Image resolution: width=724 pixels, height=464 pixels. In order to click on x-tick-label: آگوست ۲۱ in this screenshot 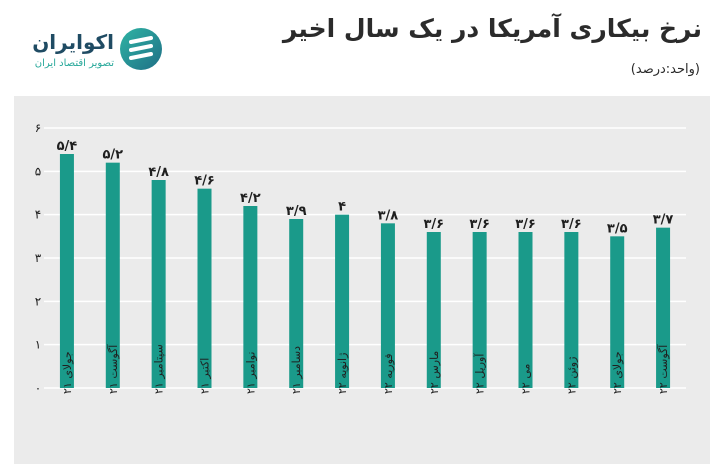, I will do `click(113, 369)`.